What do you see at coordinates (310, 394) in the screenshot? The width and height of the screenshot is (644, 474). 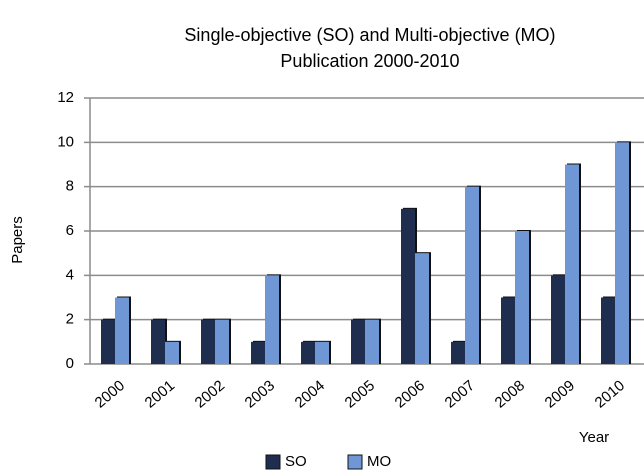 I see `x-tick-label: 2004` at bounding box center [310, 394].